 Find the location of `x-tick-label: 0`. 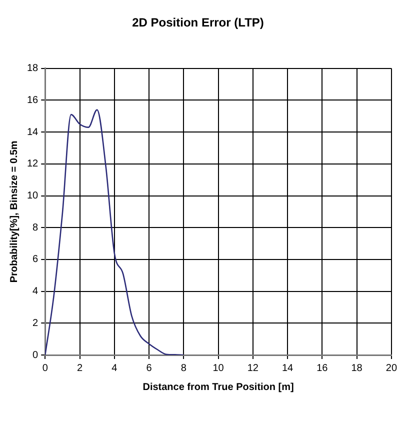

x-tick-label: 0 is located at coordinates (45, 368).